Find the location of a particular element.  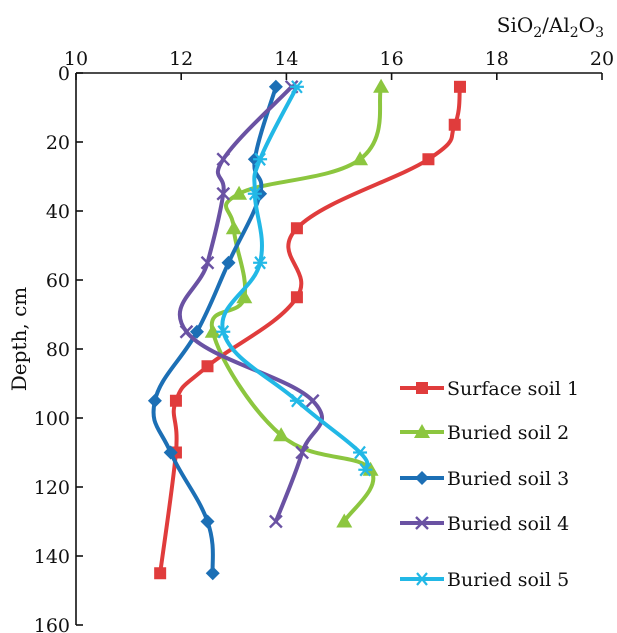

y-tick-label: 100 is located at coordinates (52, 419).